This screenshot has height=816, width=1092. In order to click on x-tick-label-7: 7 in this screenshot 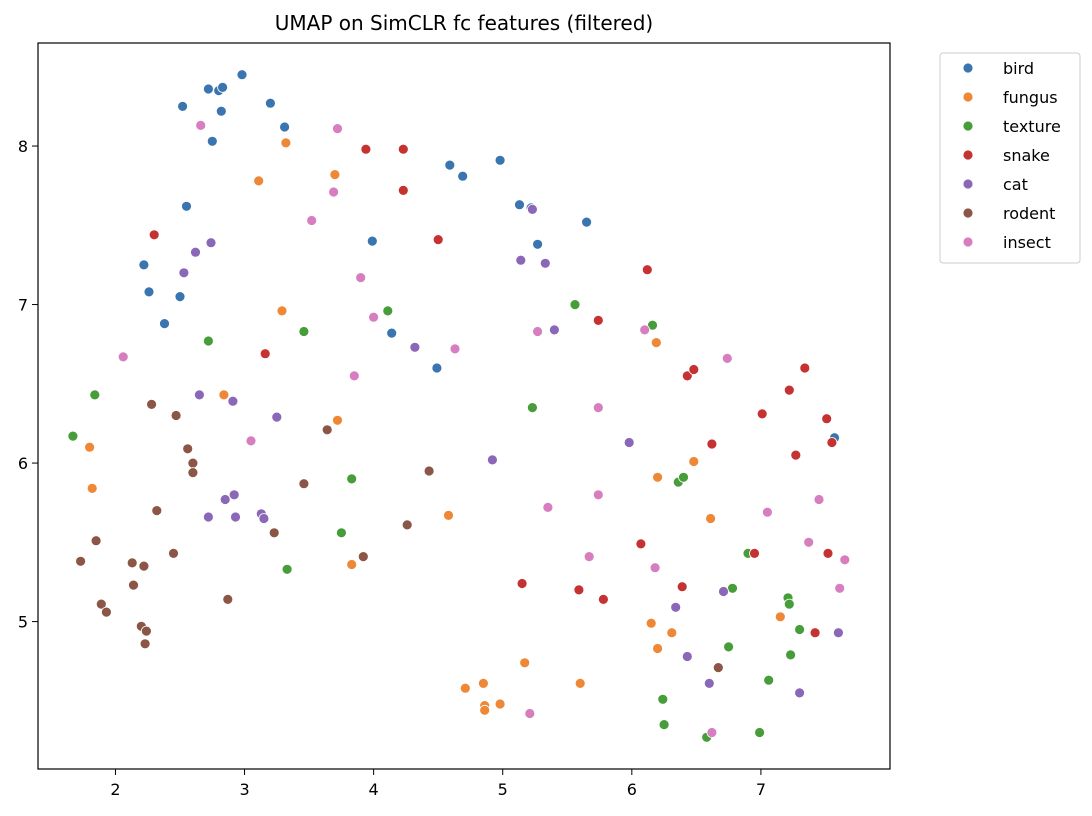, I will do `click(761, 789)`.